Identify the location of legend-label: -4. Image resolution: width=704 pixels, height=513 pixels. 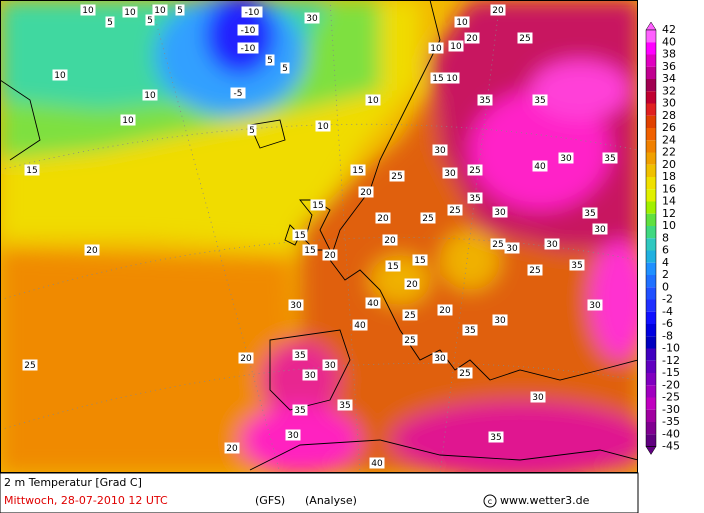
(667, 311).